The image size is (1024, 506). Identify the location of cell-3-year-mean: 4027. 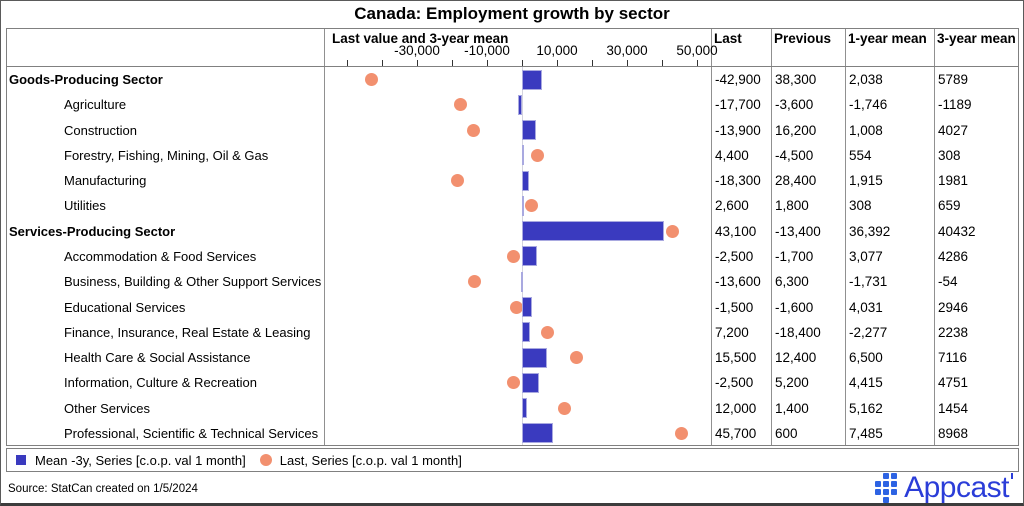
(953, 130).